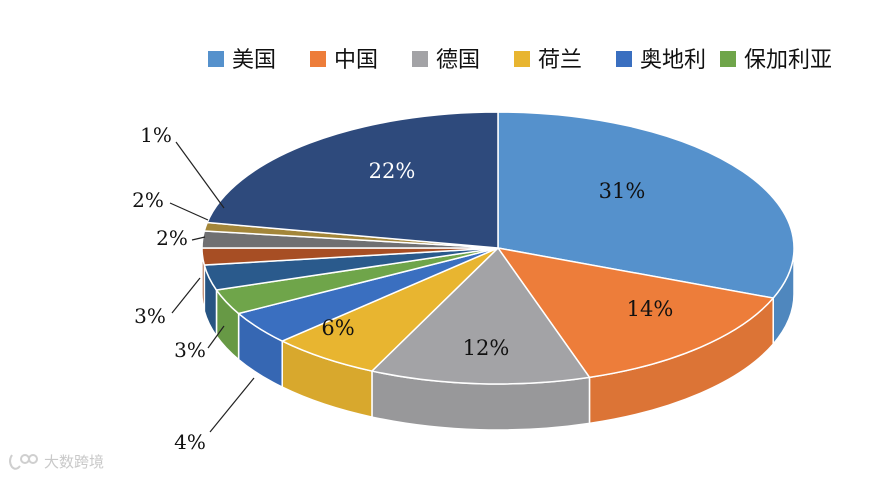  Describe the element at coordinates (23, 462) in the screenshot. I see `watermark-logo-icon` at that location.